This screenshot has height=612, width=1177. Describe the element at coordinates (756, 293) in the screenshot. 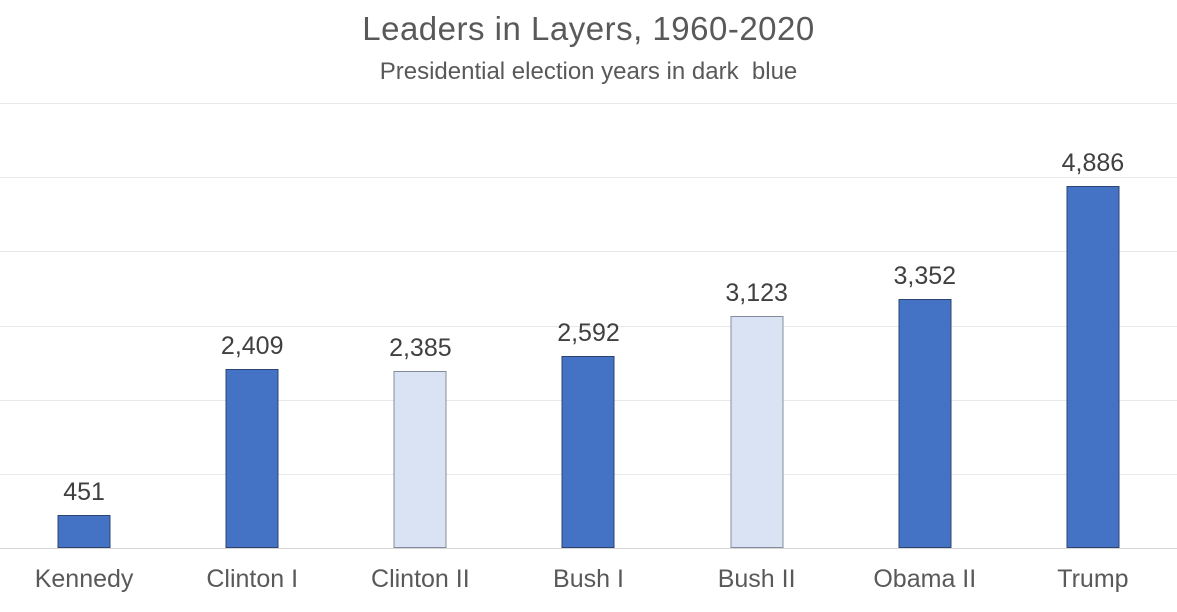

I see `value-label-bush-ii: 3,123` at that location.